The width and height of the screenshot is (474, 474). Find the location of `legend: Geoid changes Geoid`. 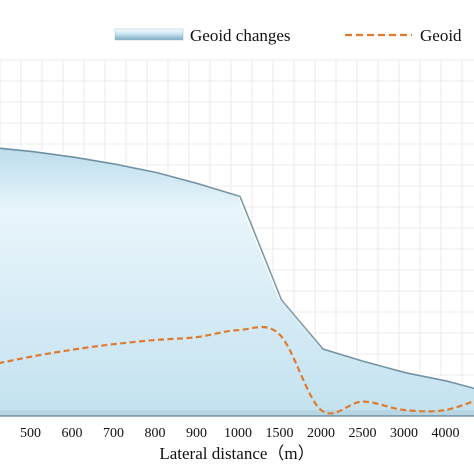

legend: Geoid changes Geoid is located at coordinates (288, 35).